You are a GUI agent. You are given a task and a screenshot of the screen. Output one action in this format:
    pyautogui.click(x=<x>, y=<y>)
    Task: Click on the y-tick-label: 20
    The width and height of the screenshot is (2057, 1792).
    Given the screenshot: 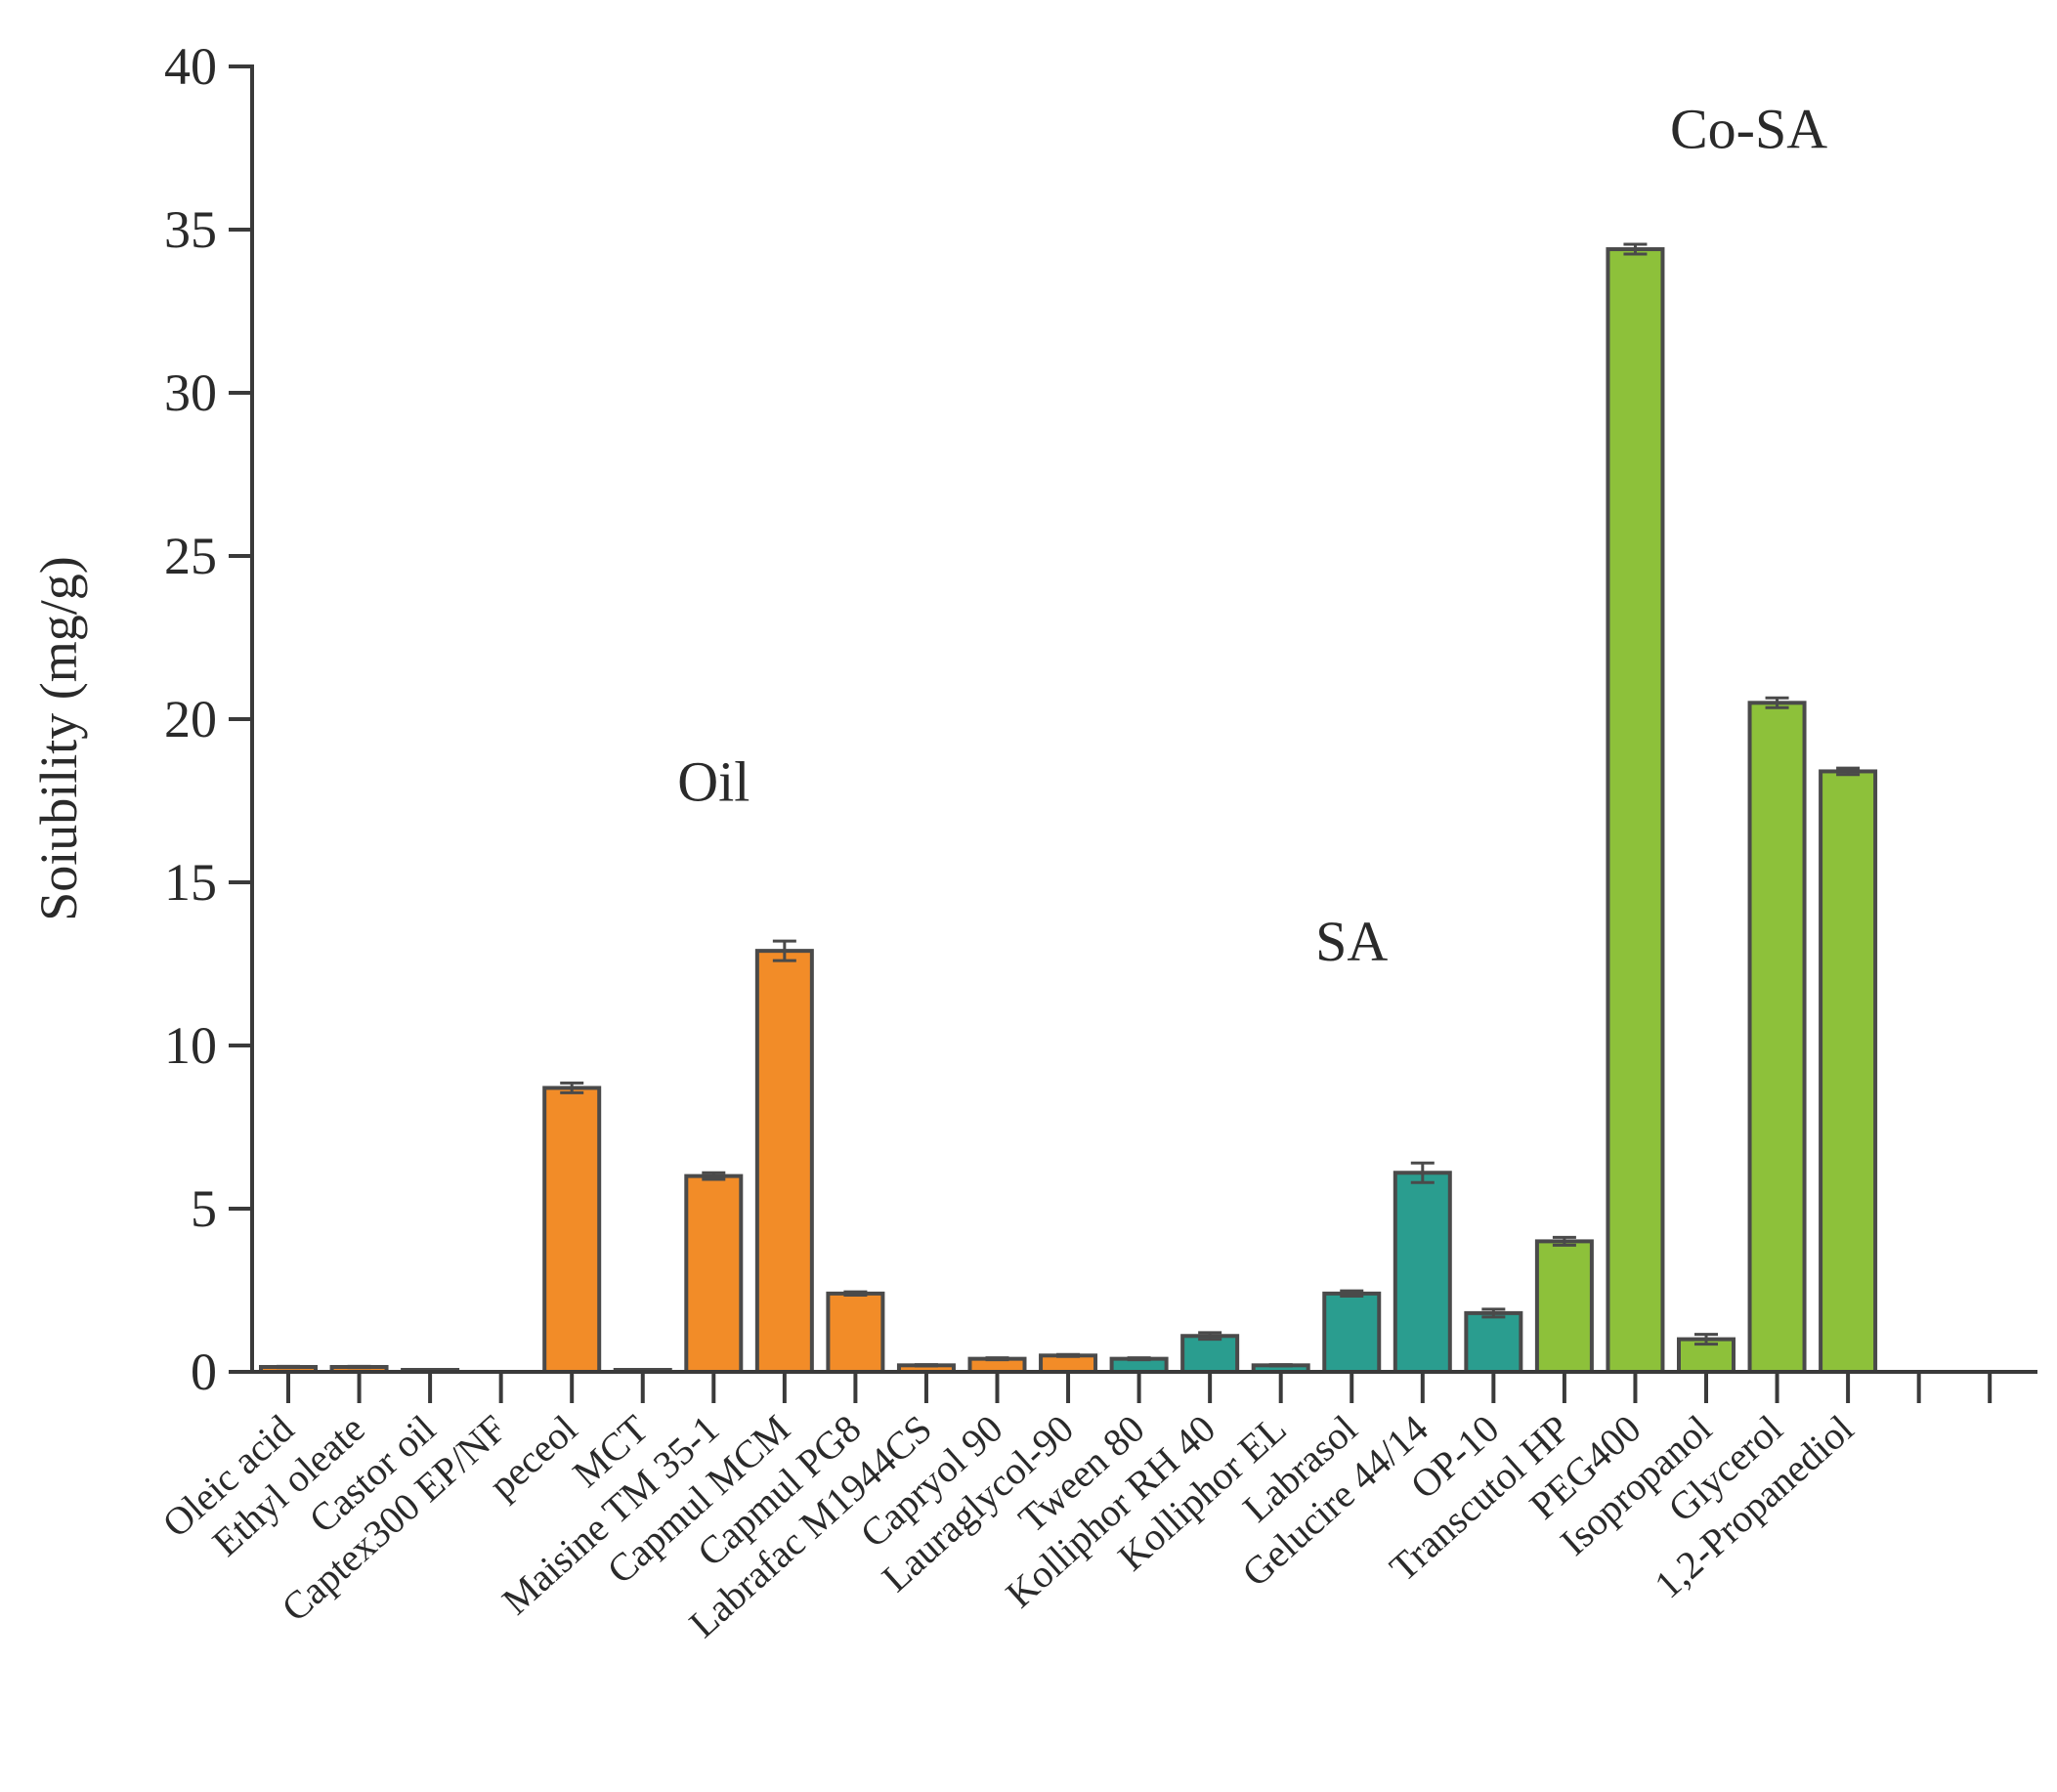 What is the action you would take?
    pyautogui.click(x=190, y=719)
    